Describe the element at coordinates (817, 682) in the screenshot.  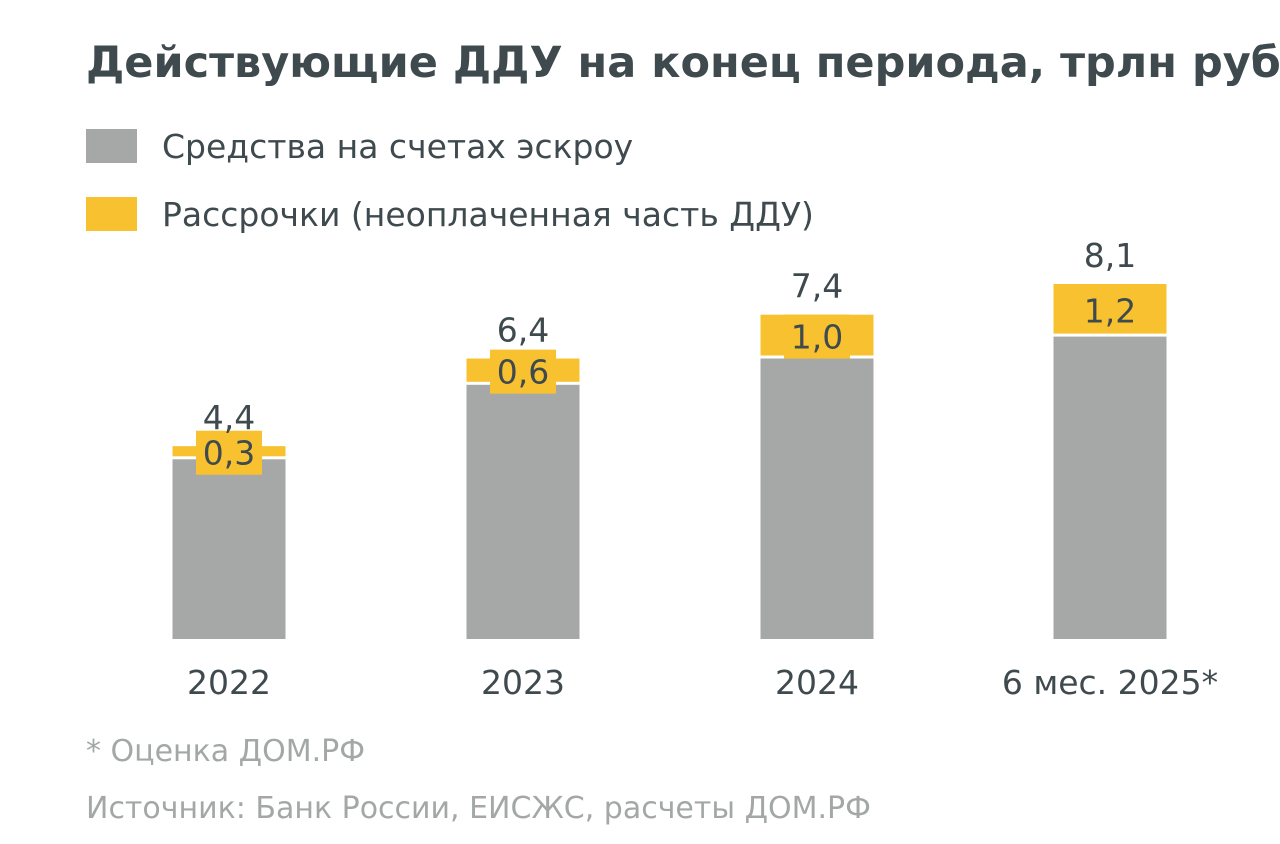
I see `category-label: 2024` at that location.